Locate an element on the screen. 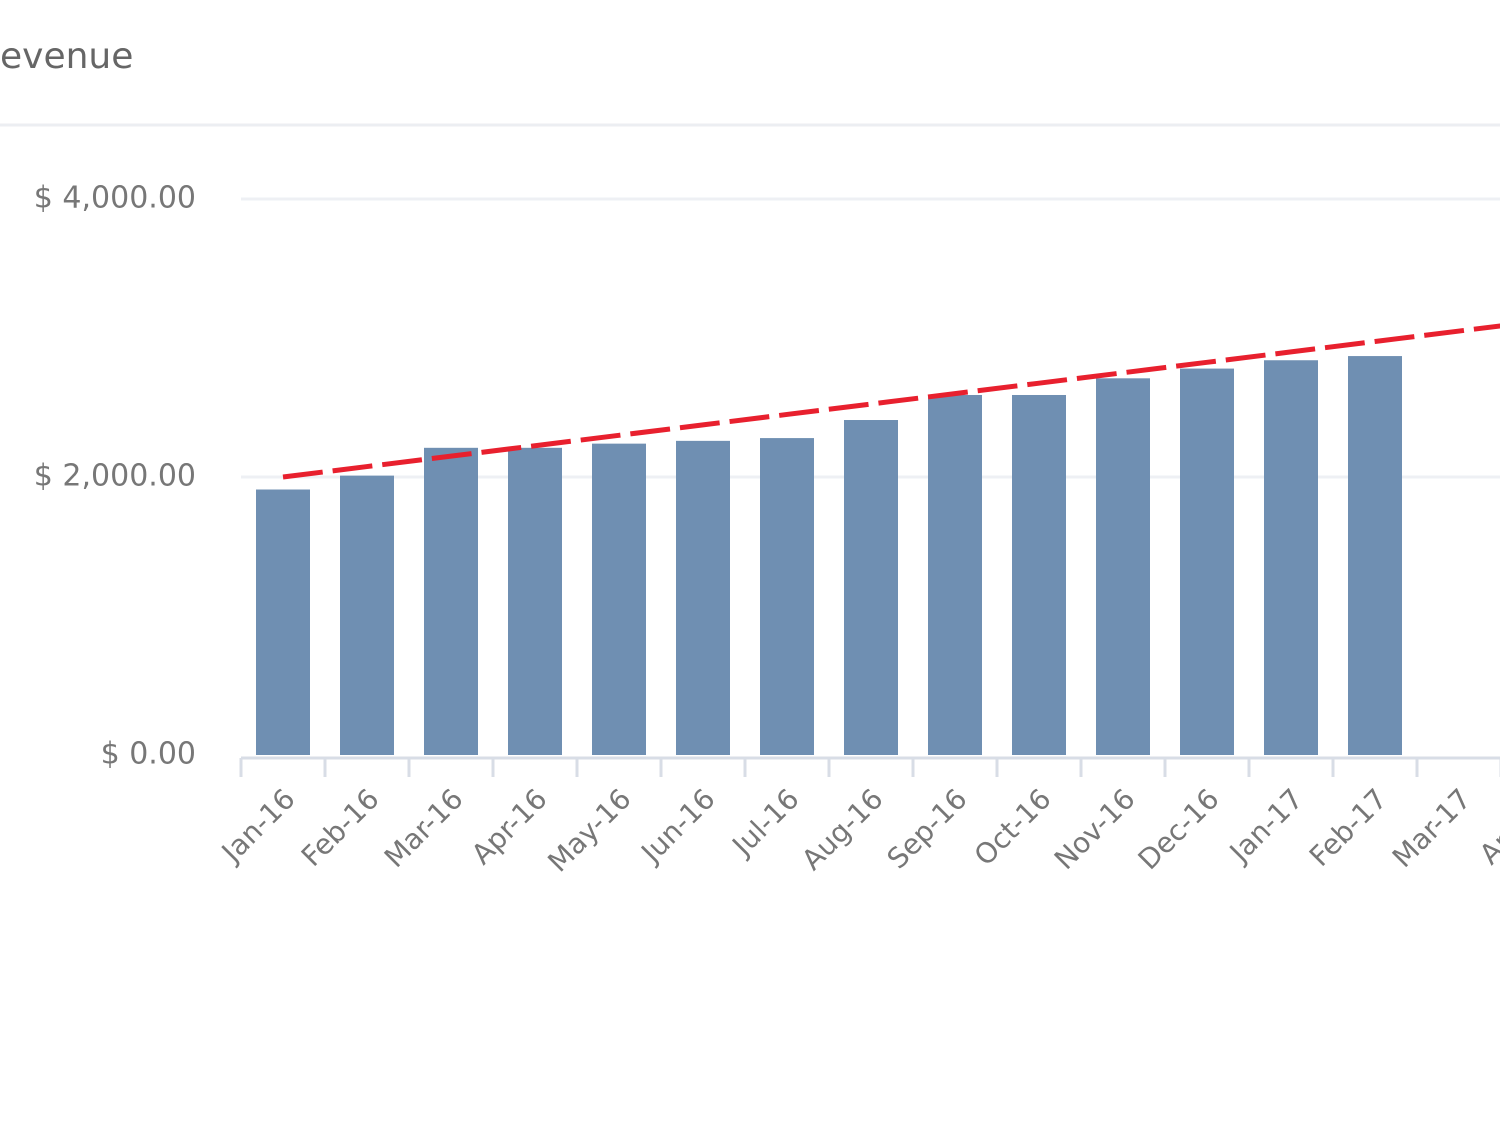 This screenshot has width=1500, height=1124. x-tick-label: Feb-17 is located at coordinates (1348, 827).